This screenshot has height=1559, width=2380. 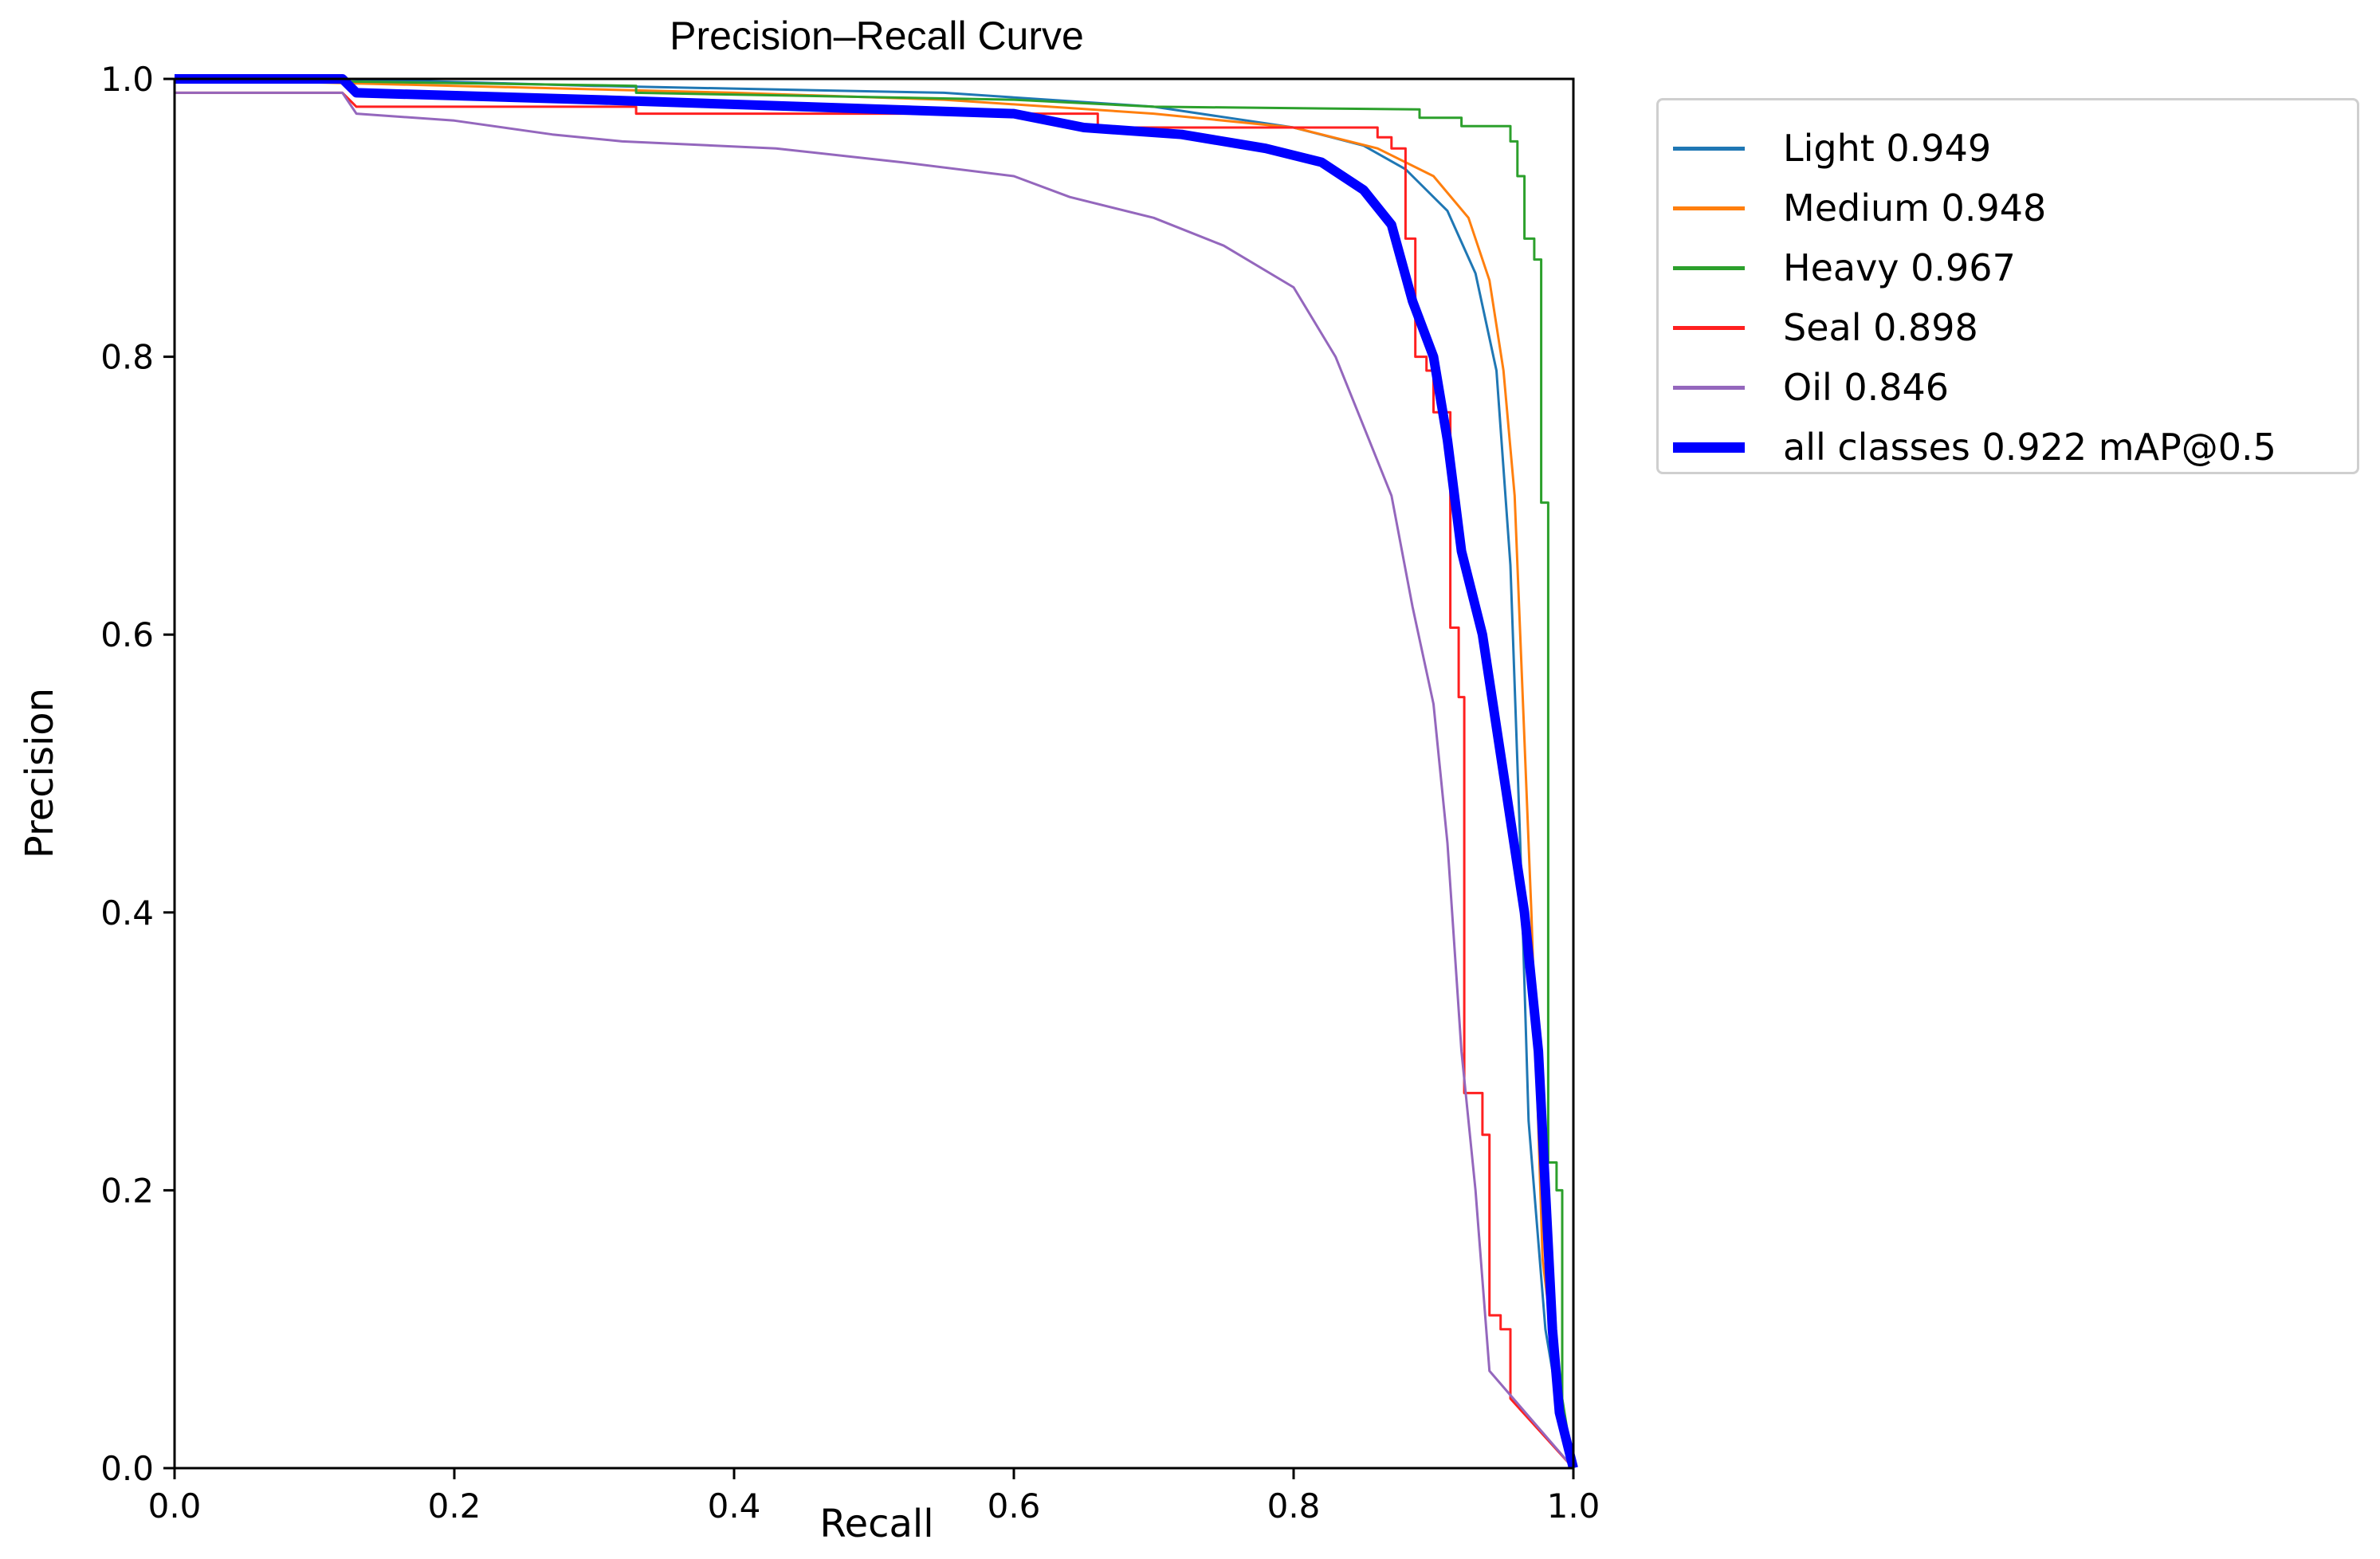 I want to click on y-tick-label: 0.8, so click(x=127, y=357).